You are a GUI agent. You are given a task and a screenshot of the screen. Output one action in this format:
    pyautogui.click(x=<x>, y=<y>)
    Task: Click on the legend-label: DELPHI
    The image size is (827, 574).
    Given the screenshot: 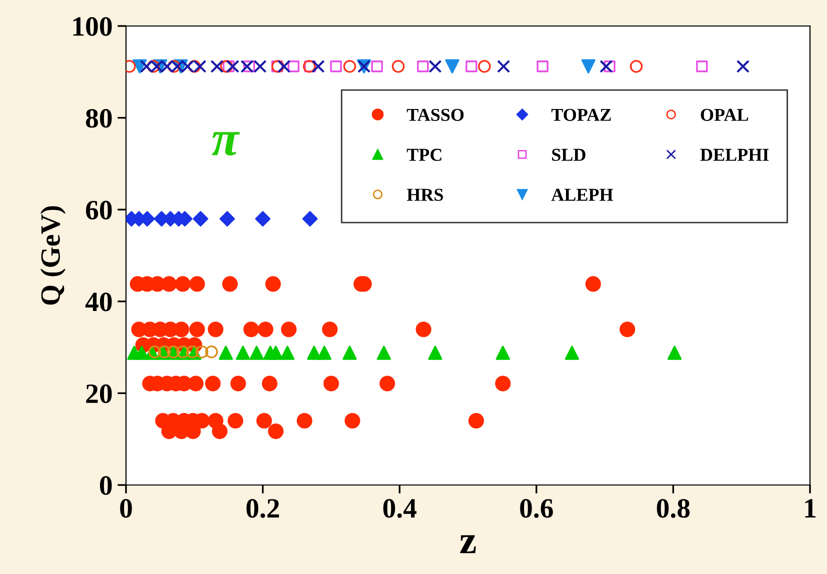 What is the action you would take?
    pyautogui.click(x=734, y=154)
    